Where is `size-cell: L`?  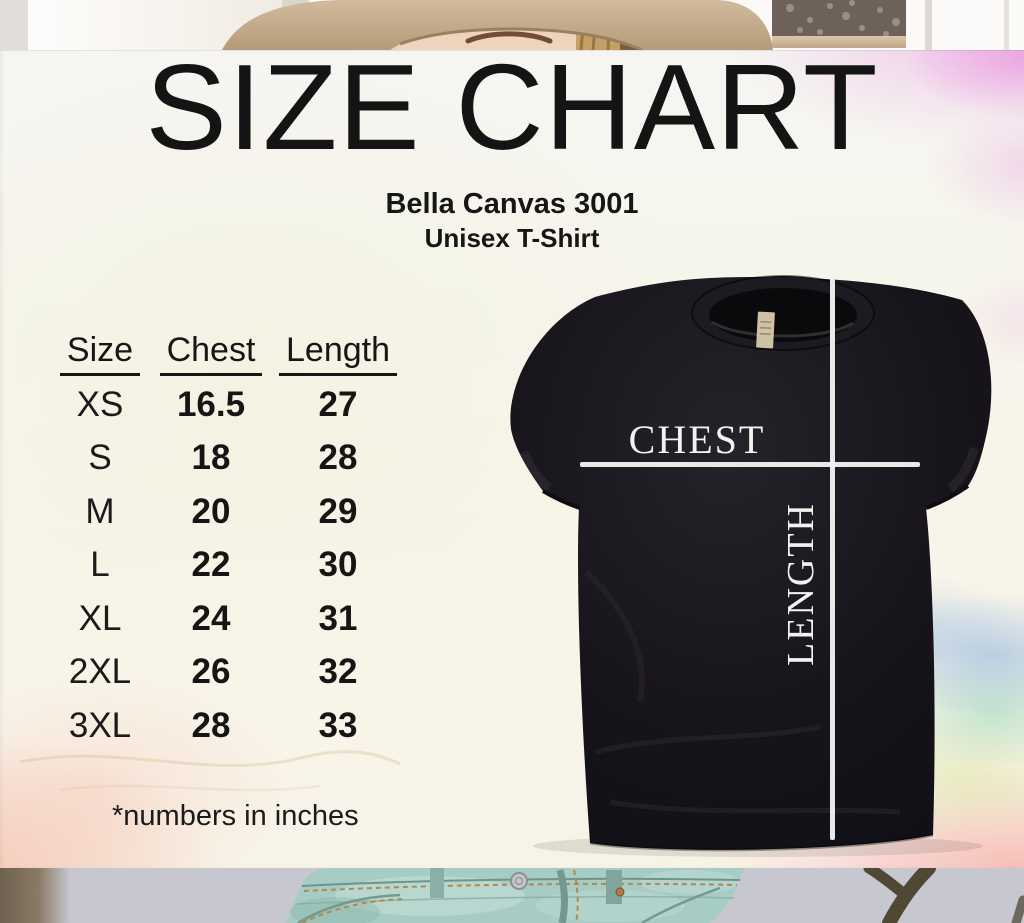
size-cell: L is located at coordinates (100, 565).